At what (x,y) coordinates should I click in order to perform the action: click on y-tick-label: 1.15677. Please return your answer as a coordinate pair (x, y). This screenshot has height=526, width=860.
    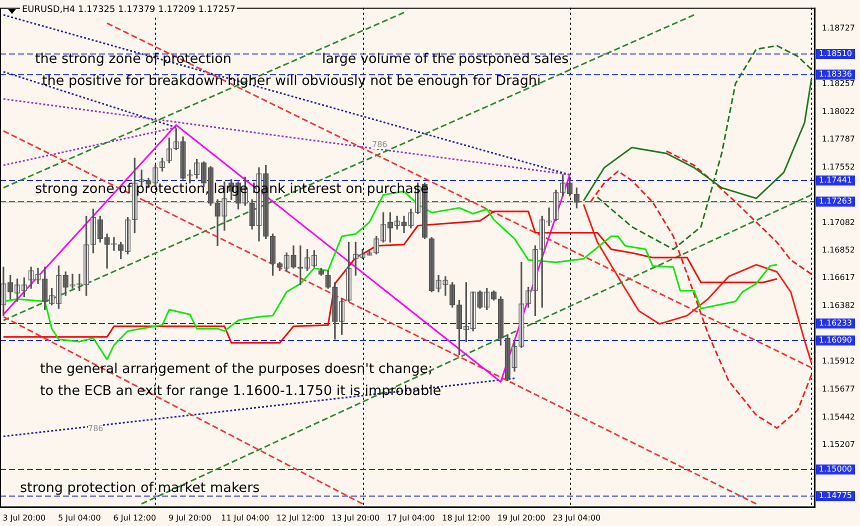
    Looking at the image, I should click on (839, 389).